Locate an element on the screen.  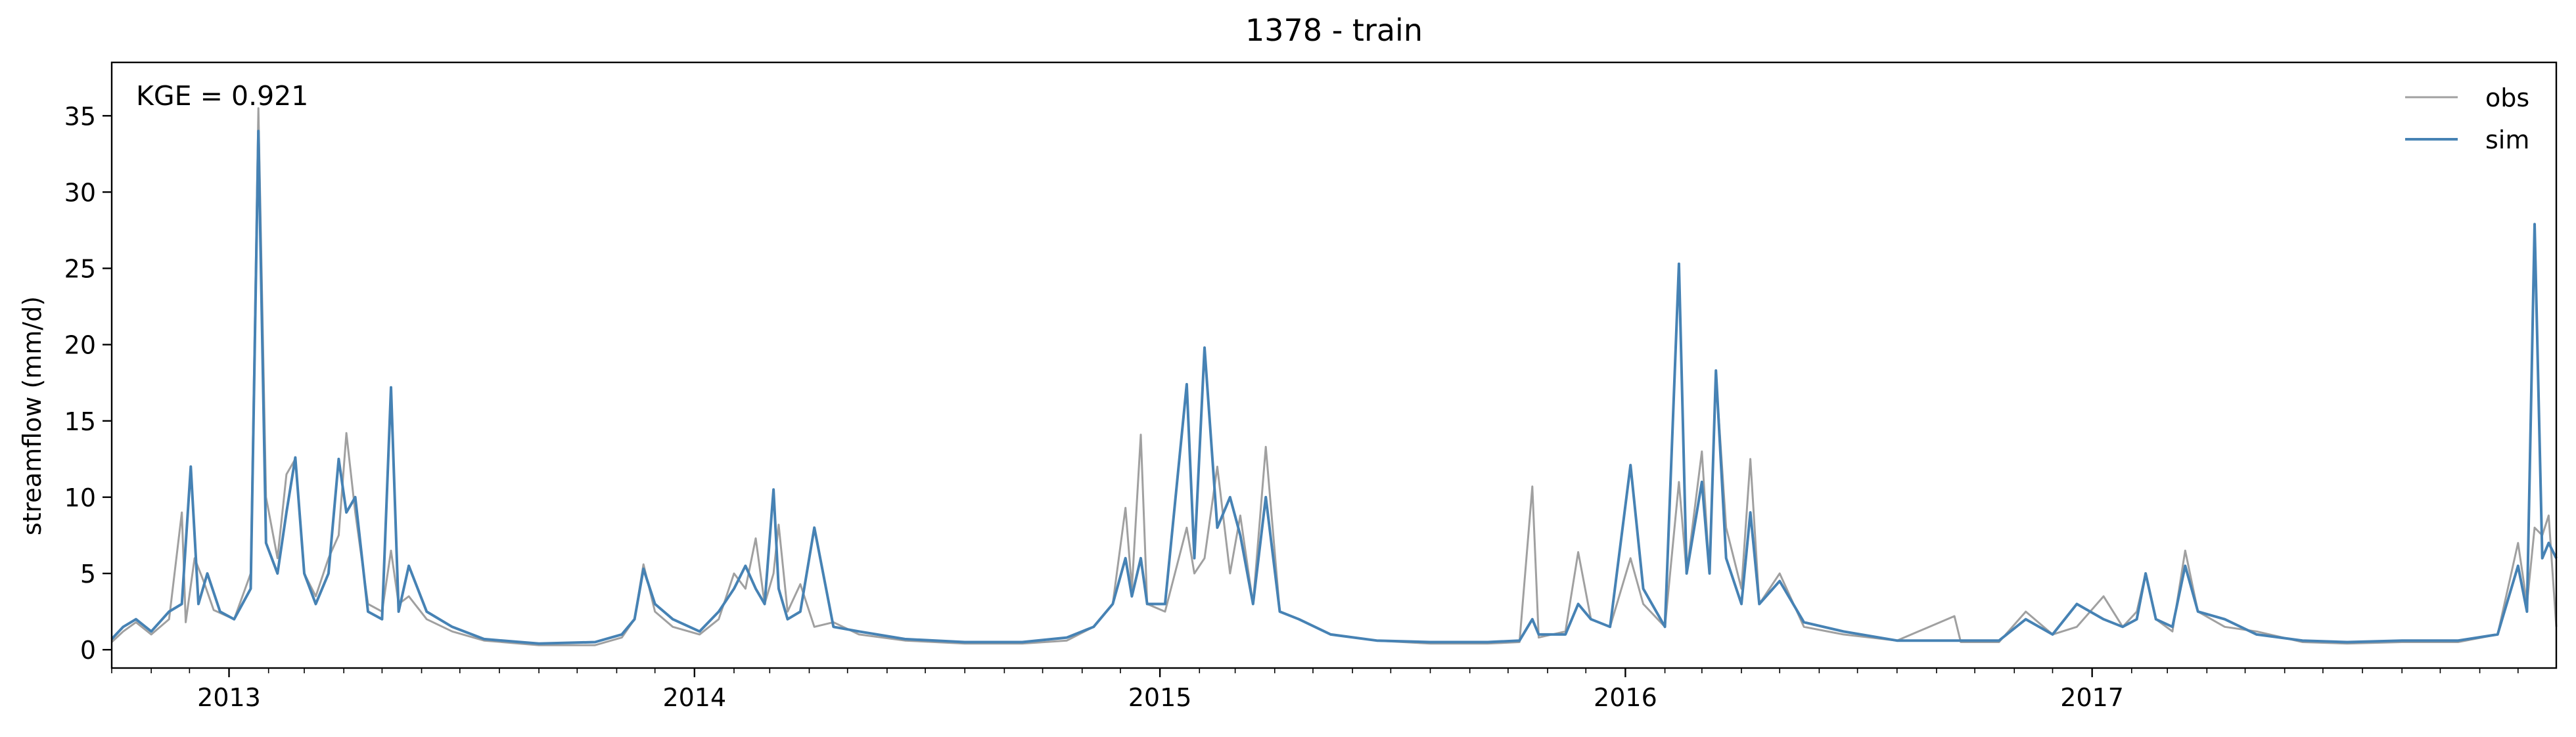
x-tick-label: 2014 is located at coordinates (694, 697).